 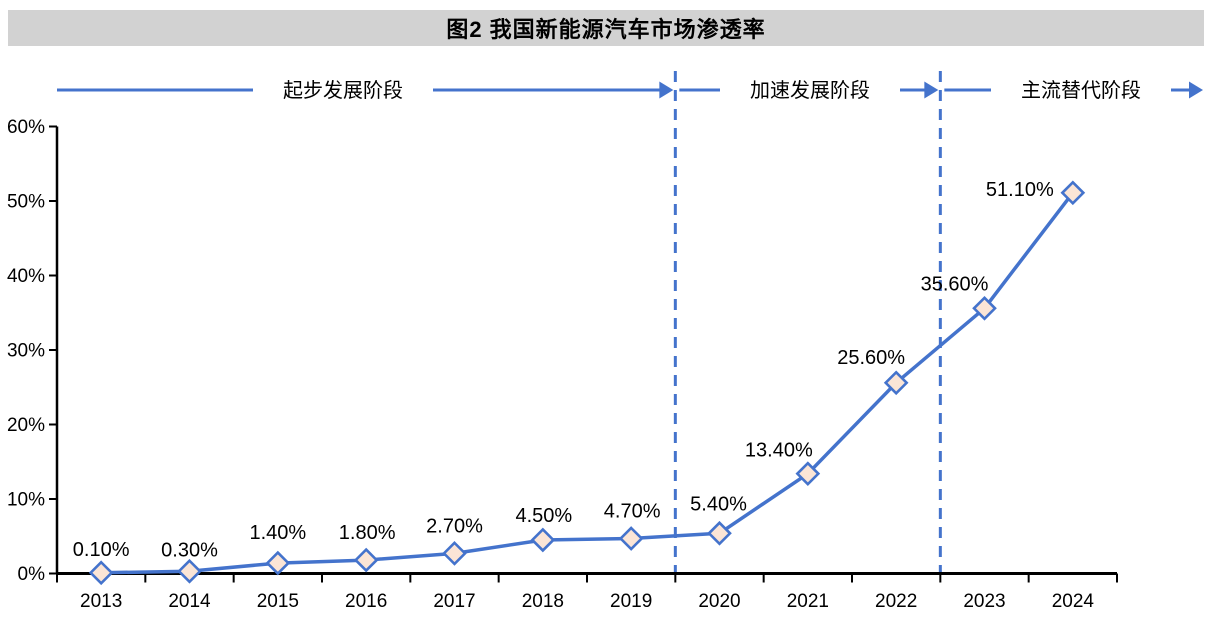 What do you see at coordinates (189, 550) in the screenshot?
I see `data-point-value-label: 0.30%` at bounding box center [189, 550].